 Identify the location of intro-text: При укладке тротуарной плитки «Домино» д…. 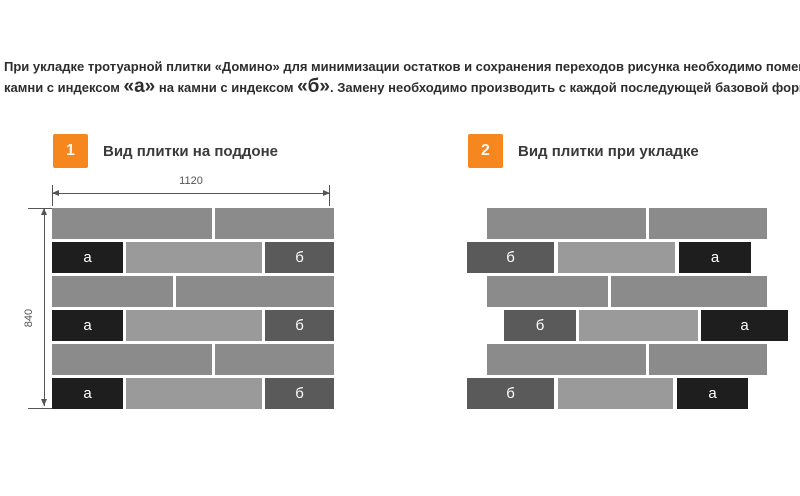
(402, 77).